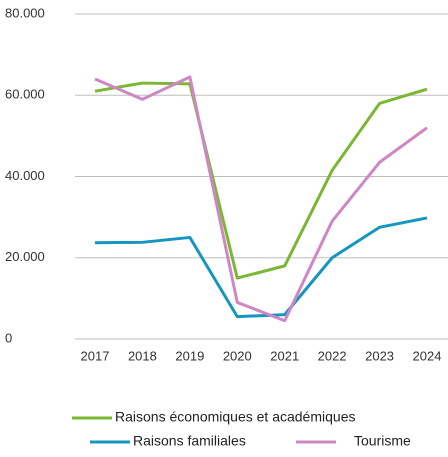  Describe the element at coordinates (427, 355) in the screenshot. I see `x-tick-label: 2024` at that location.